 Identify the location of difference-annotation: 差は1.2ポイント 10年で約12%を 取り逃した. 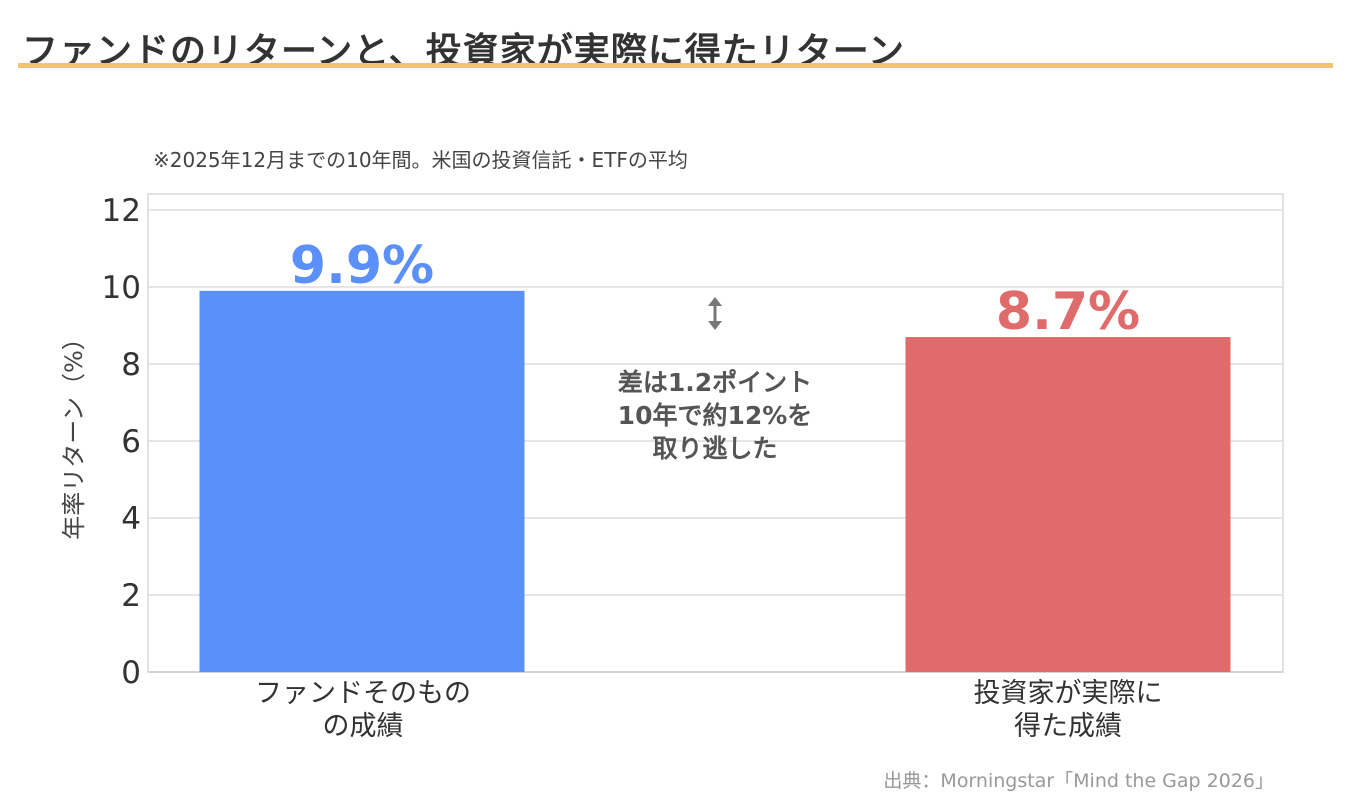
(715, 415).